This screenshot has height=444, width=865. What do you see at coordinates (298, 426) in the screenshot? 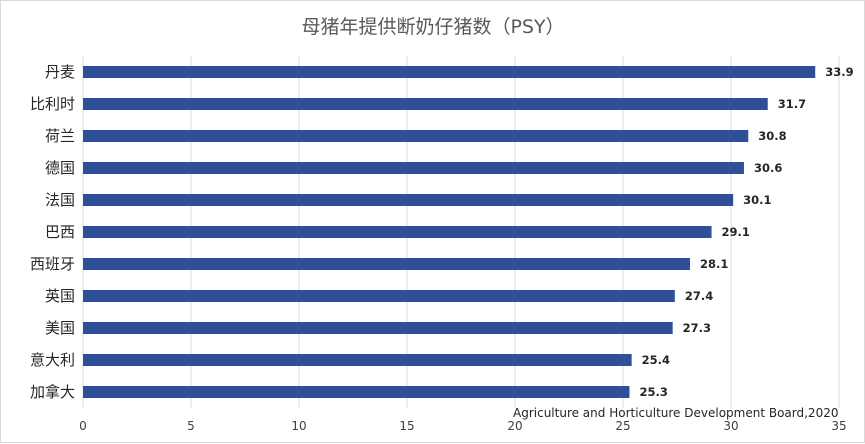
I see `x-tick-label-10: 10` at bounding box center [298, 426].